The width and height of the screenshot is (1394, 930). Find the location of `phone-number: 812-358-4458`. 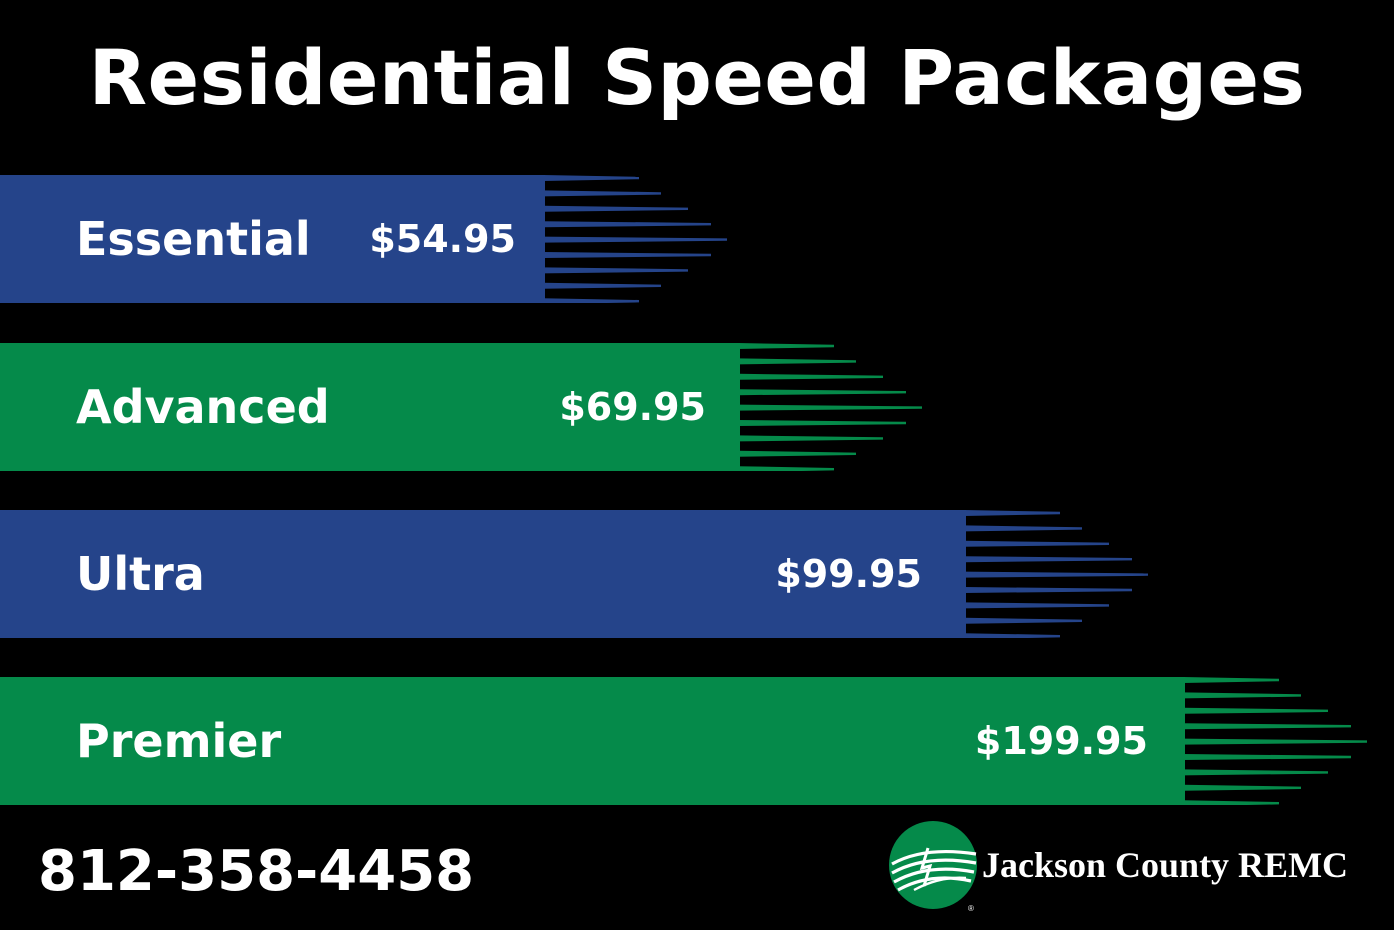

phone-number: 812-358-4458 is located at coordinates (256, 871).